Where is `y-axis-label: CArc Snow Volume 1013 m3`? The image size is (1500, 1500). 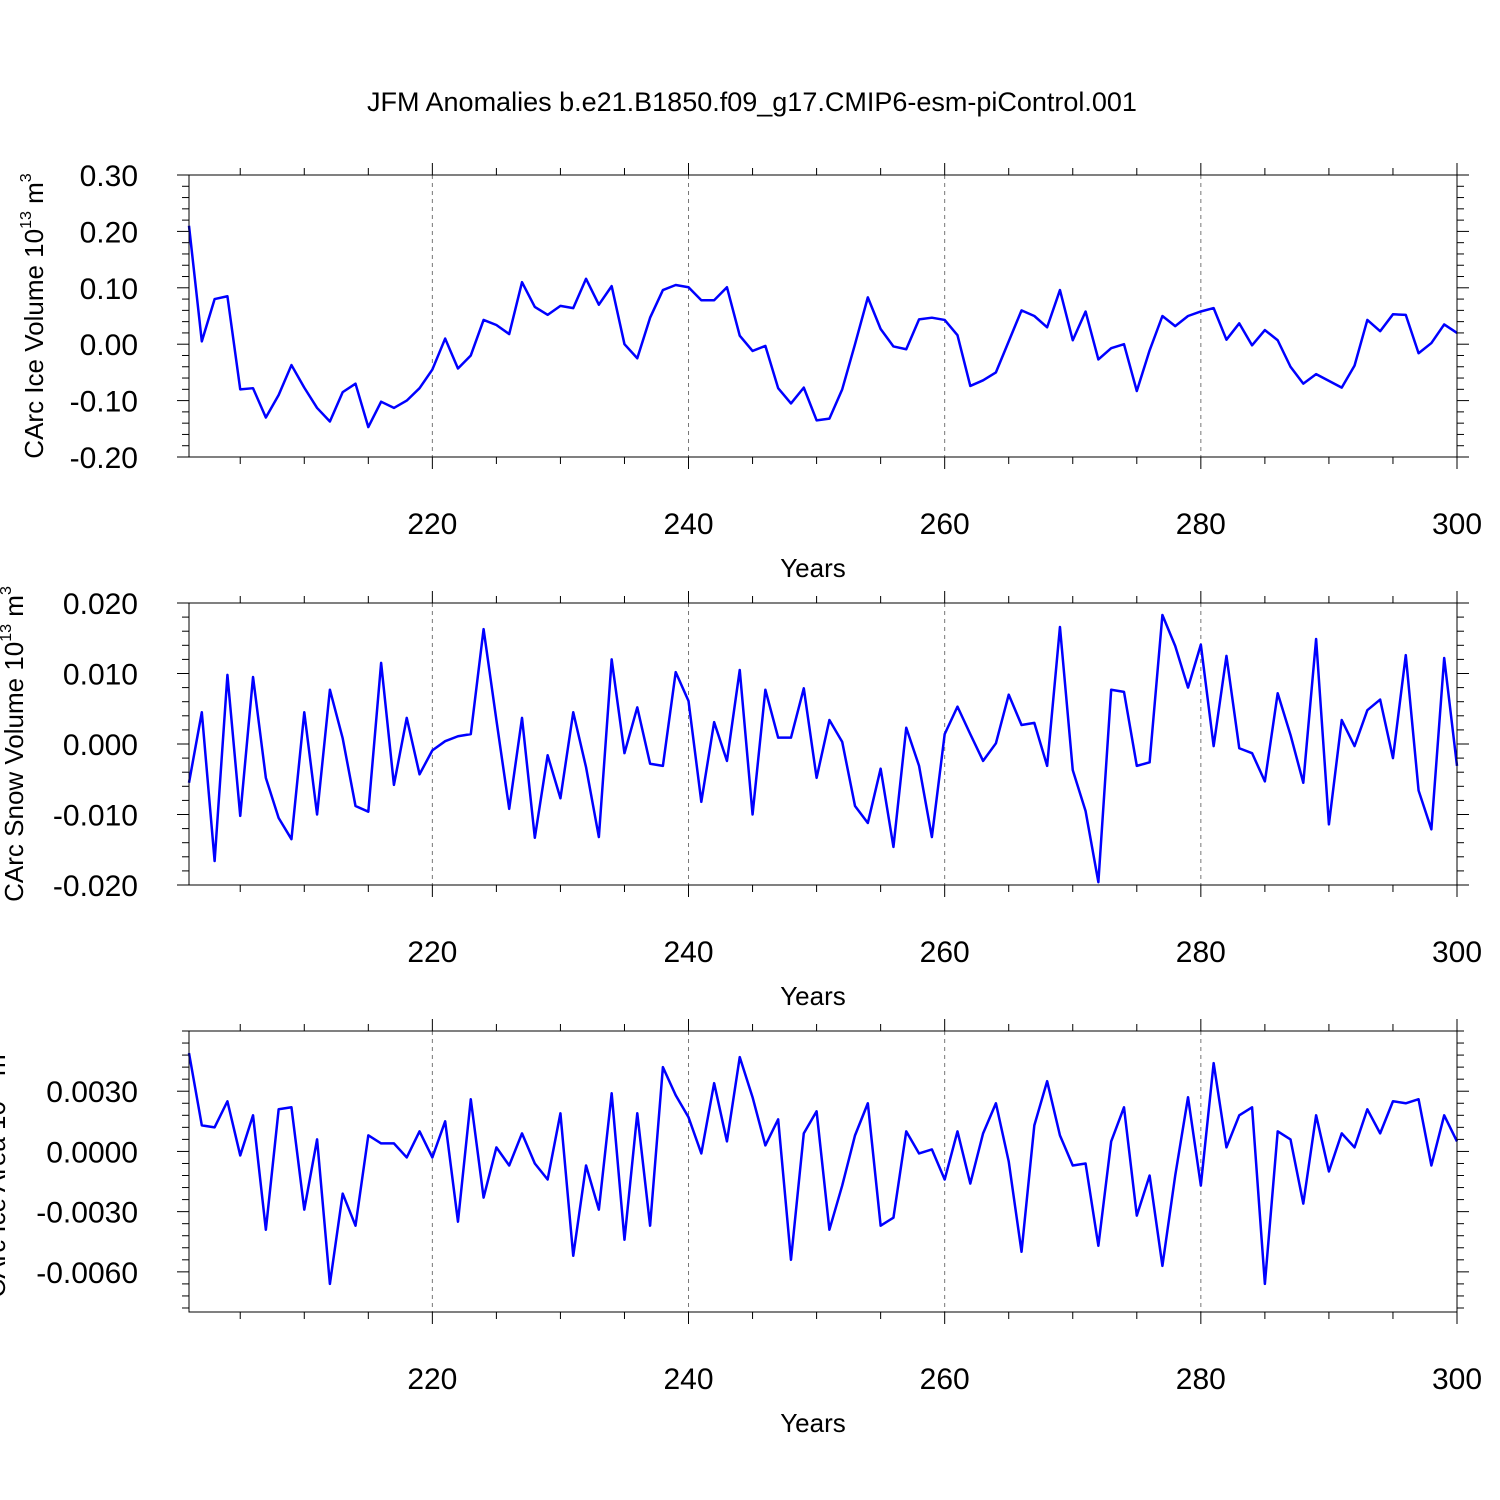 y-axis-label: CArc Snow Volume 1013 m3 is located at coordinates (14, 744).